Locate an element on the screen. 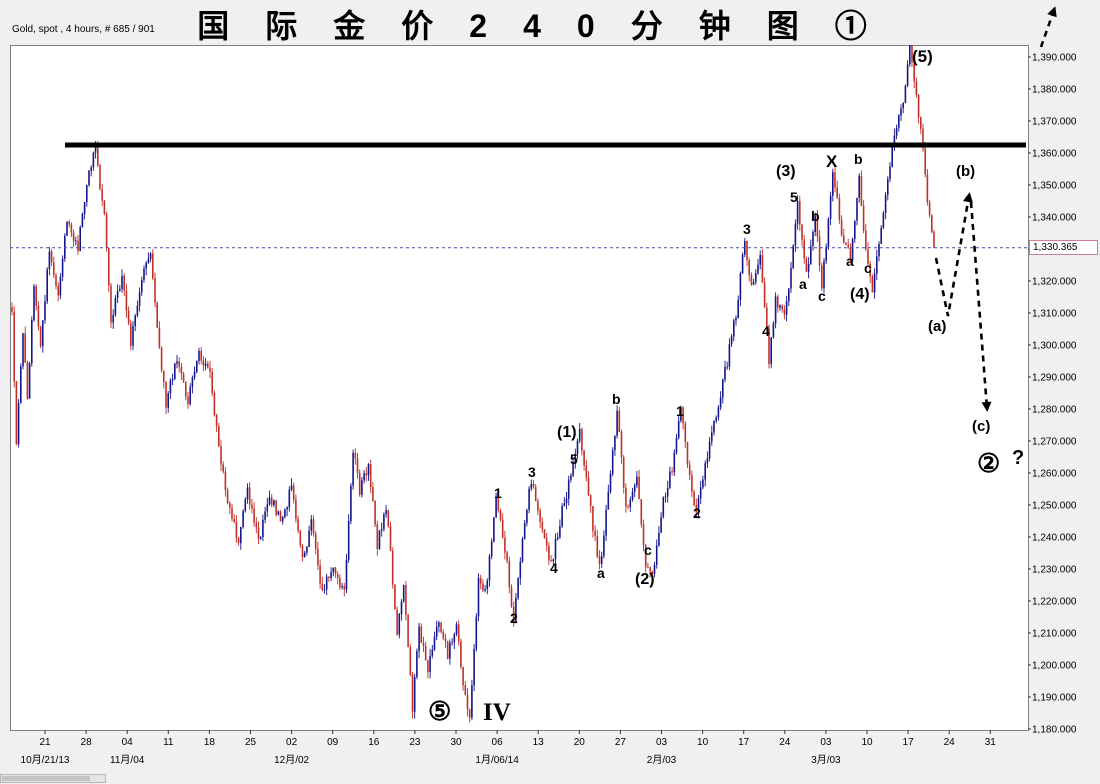 The height and width of the screenshot is (784, 1100). y-axis-label: 1,370.000 is located at coordinates (1054, 122).